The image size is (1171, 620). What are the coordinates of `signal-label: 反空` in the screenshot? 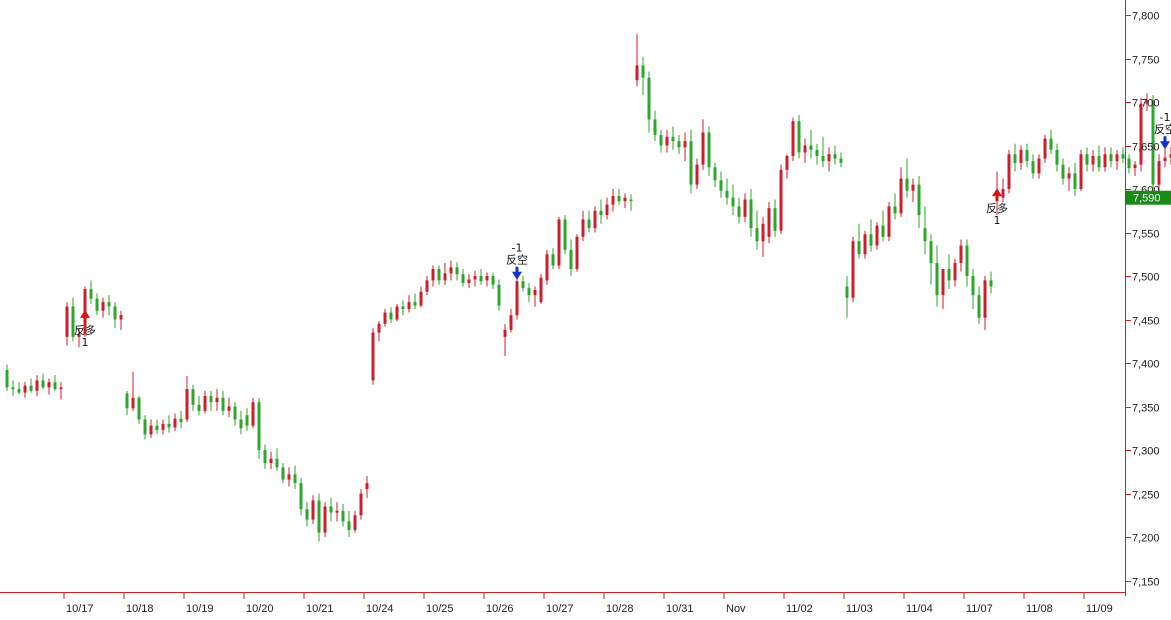 It's located at (1162, 129).